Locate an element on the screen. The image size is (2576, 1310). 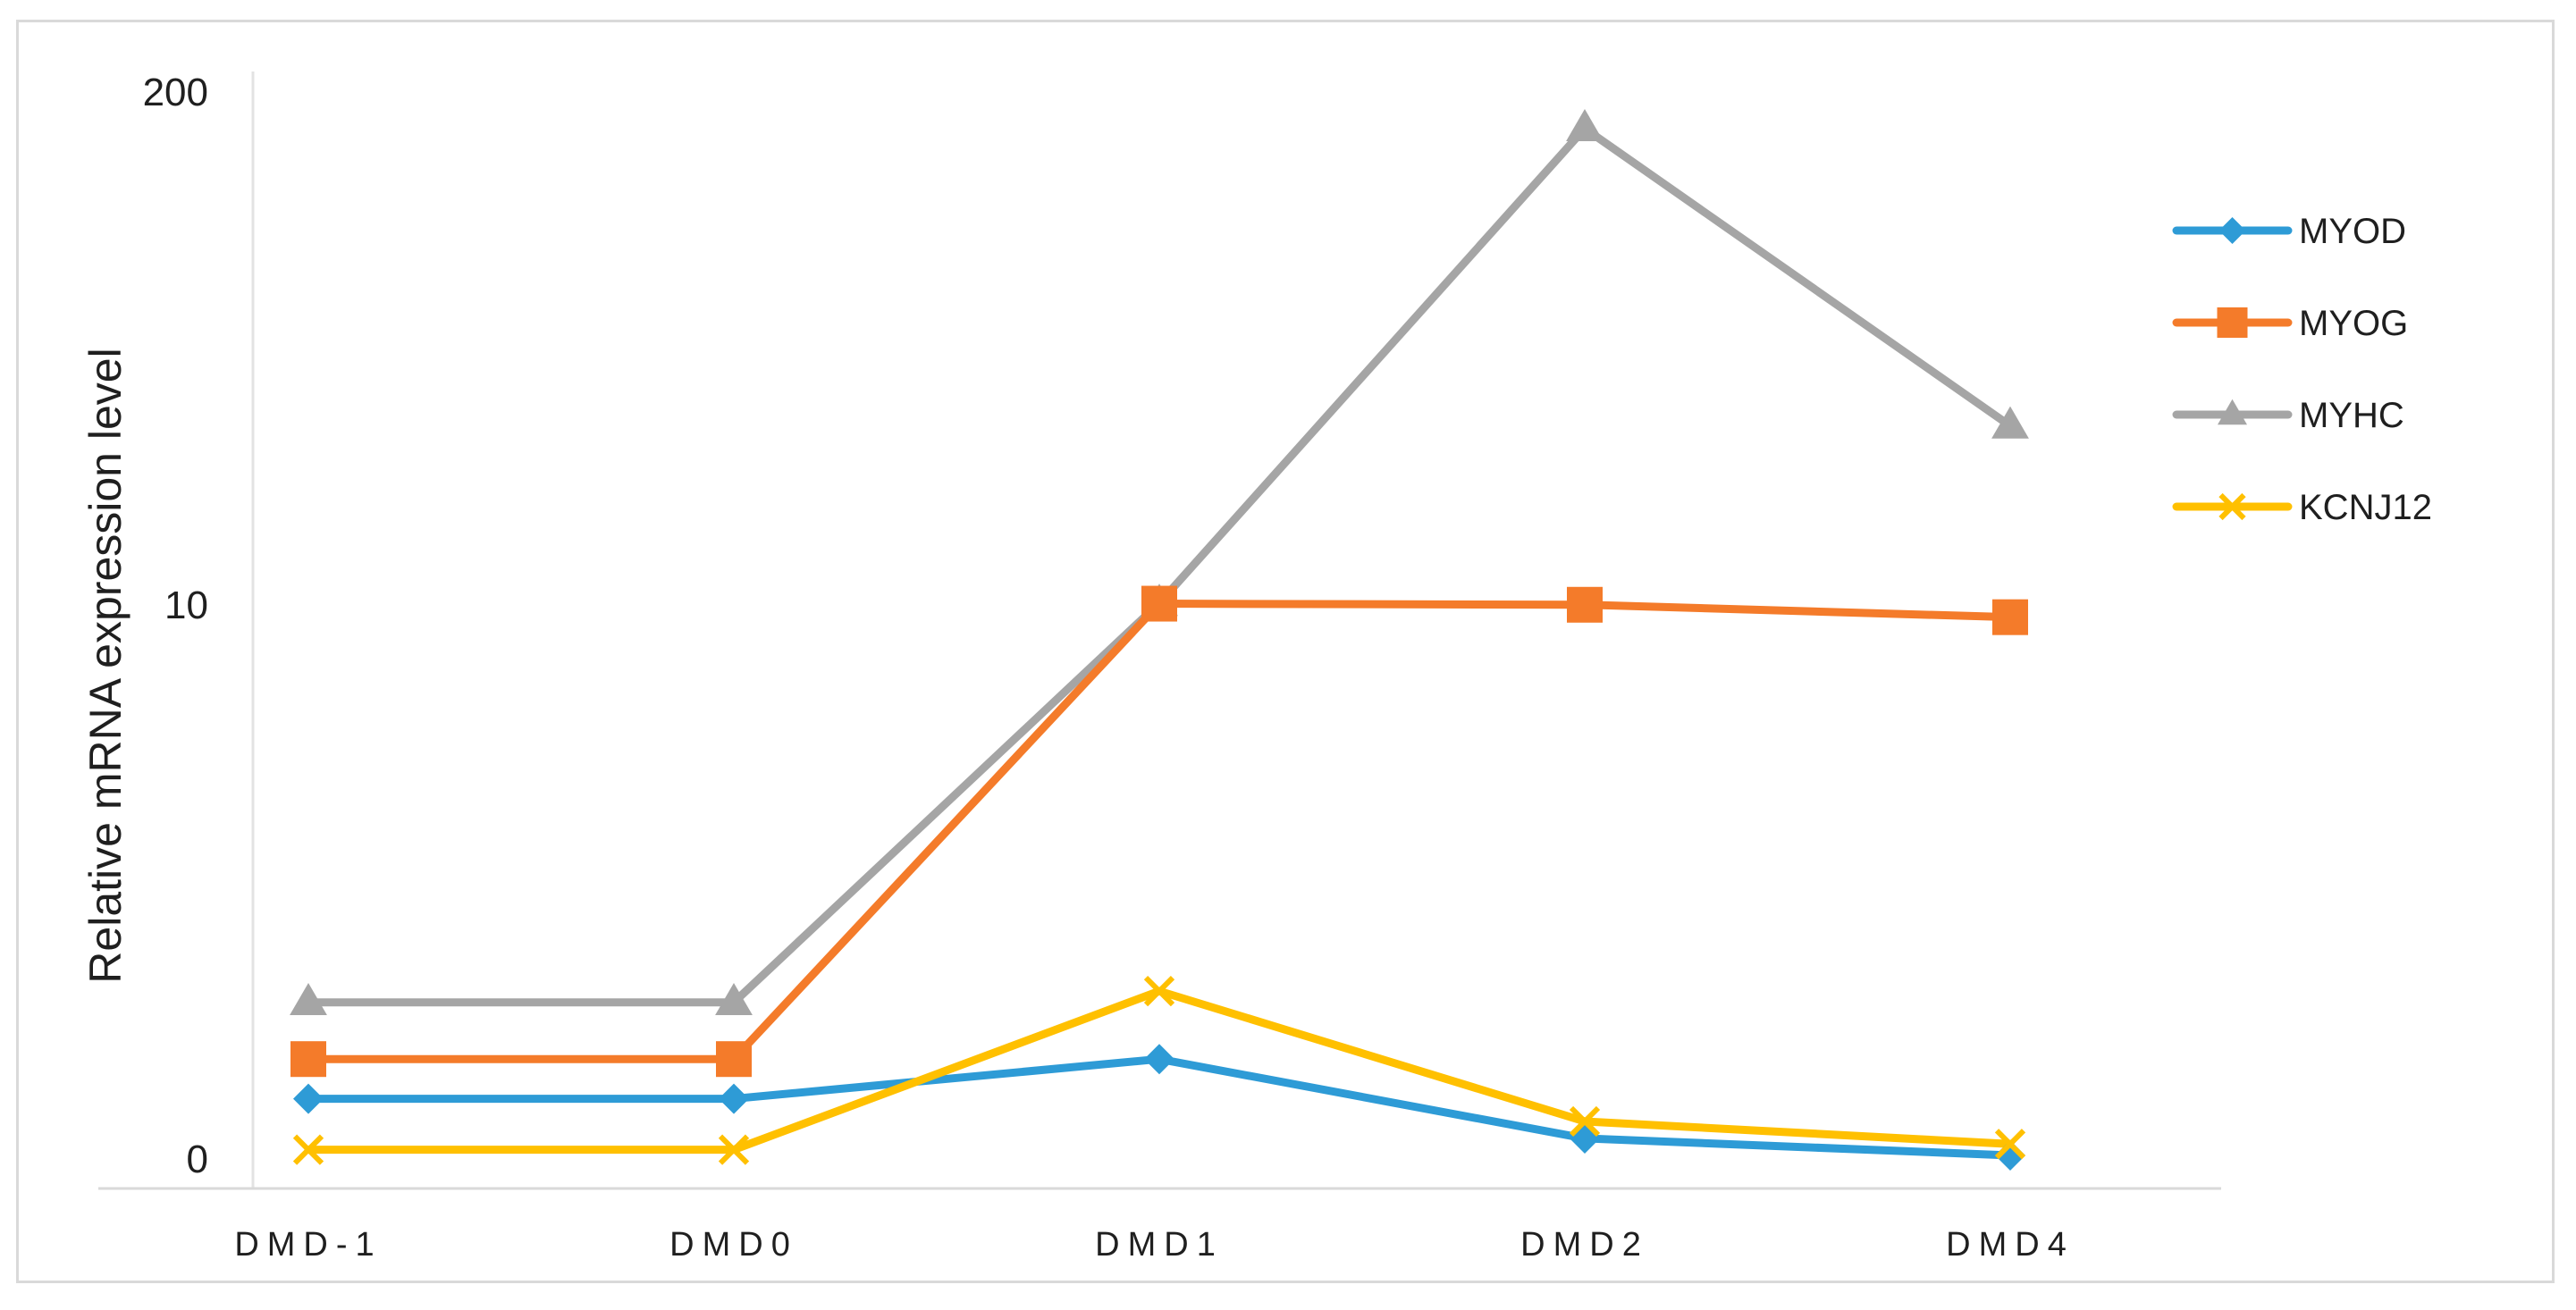
legend-label-myod: MYOD is located at coordinates (2353, 231).